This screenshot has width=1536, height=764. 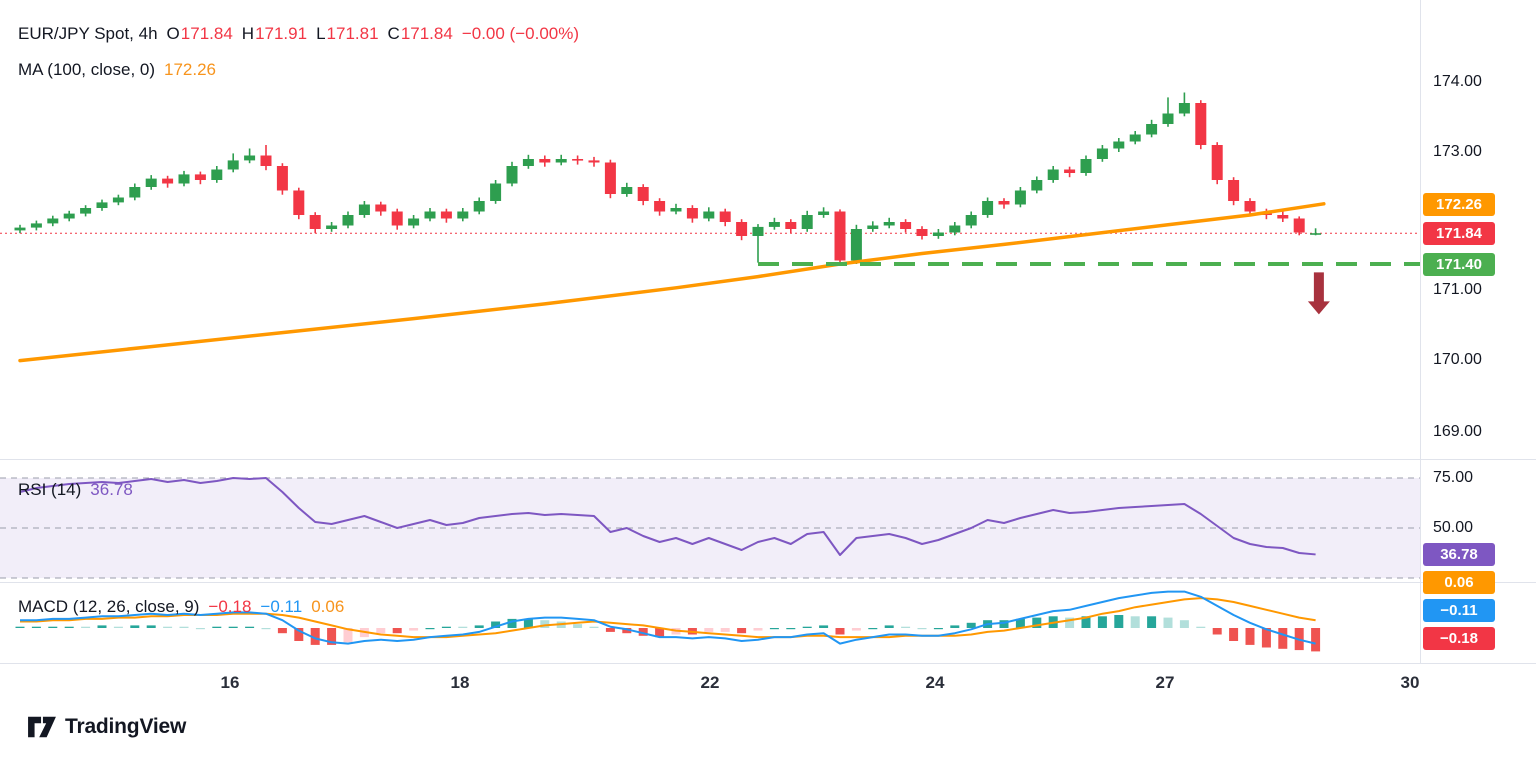 I want to click on macd-signal-badge: 0.06, so click(x=1459, y=582).